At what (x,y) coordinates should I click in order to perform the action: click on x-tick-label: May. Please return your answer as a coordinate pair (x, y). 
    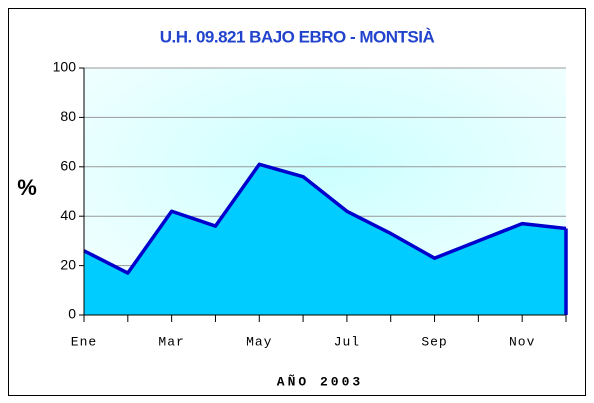
    Looking at the image, I should click on (259, 341).